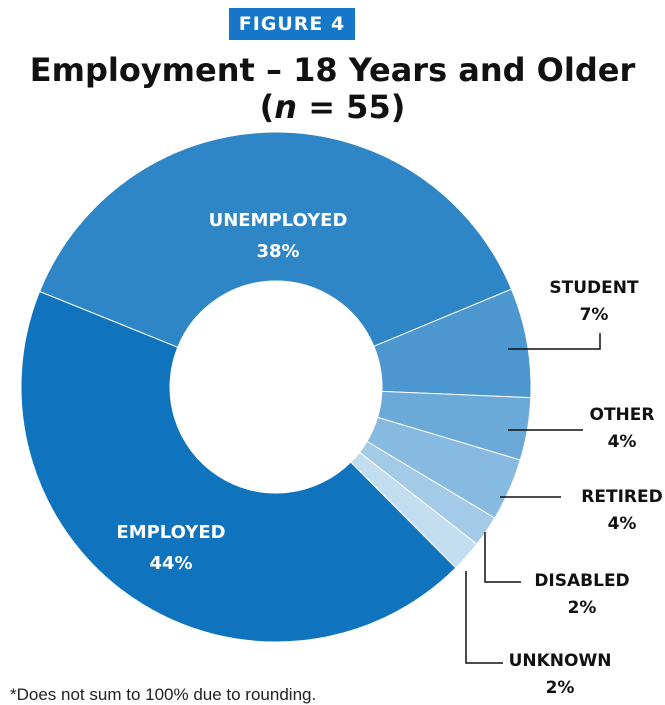 The image size is (665, 705). Describe the element at coordinates (286, 106) in the screenshot. I see `subtitle-n: n` at that location.